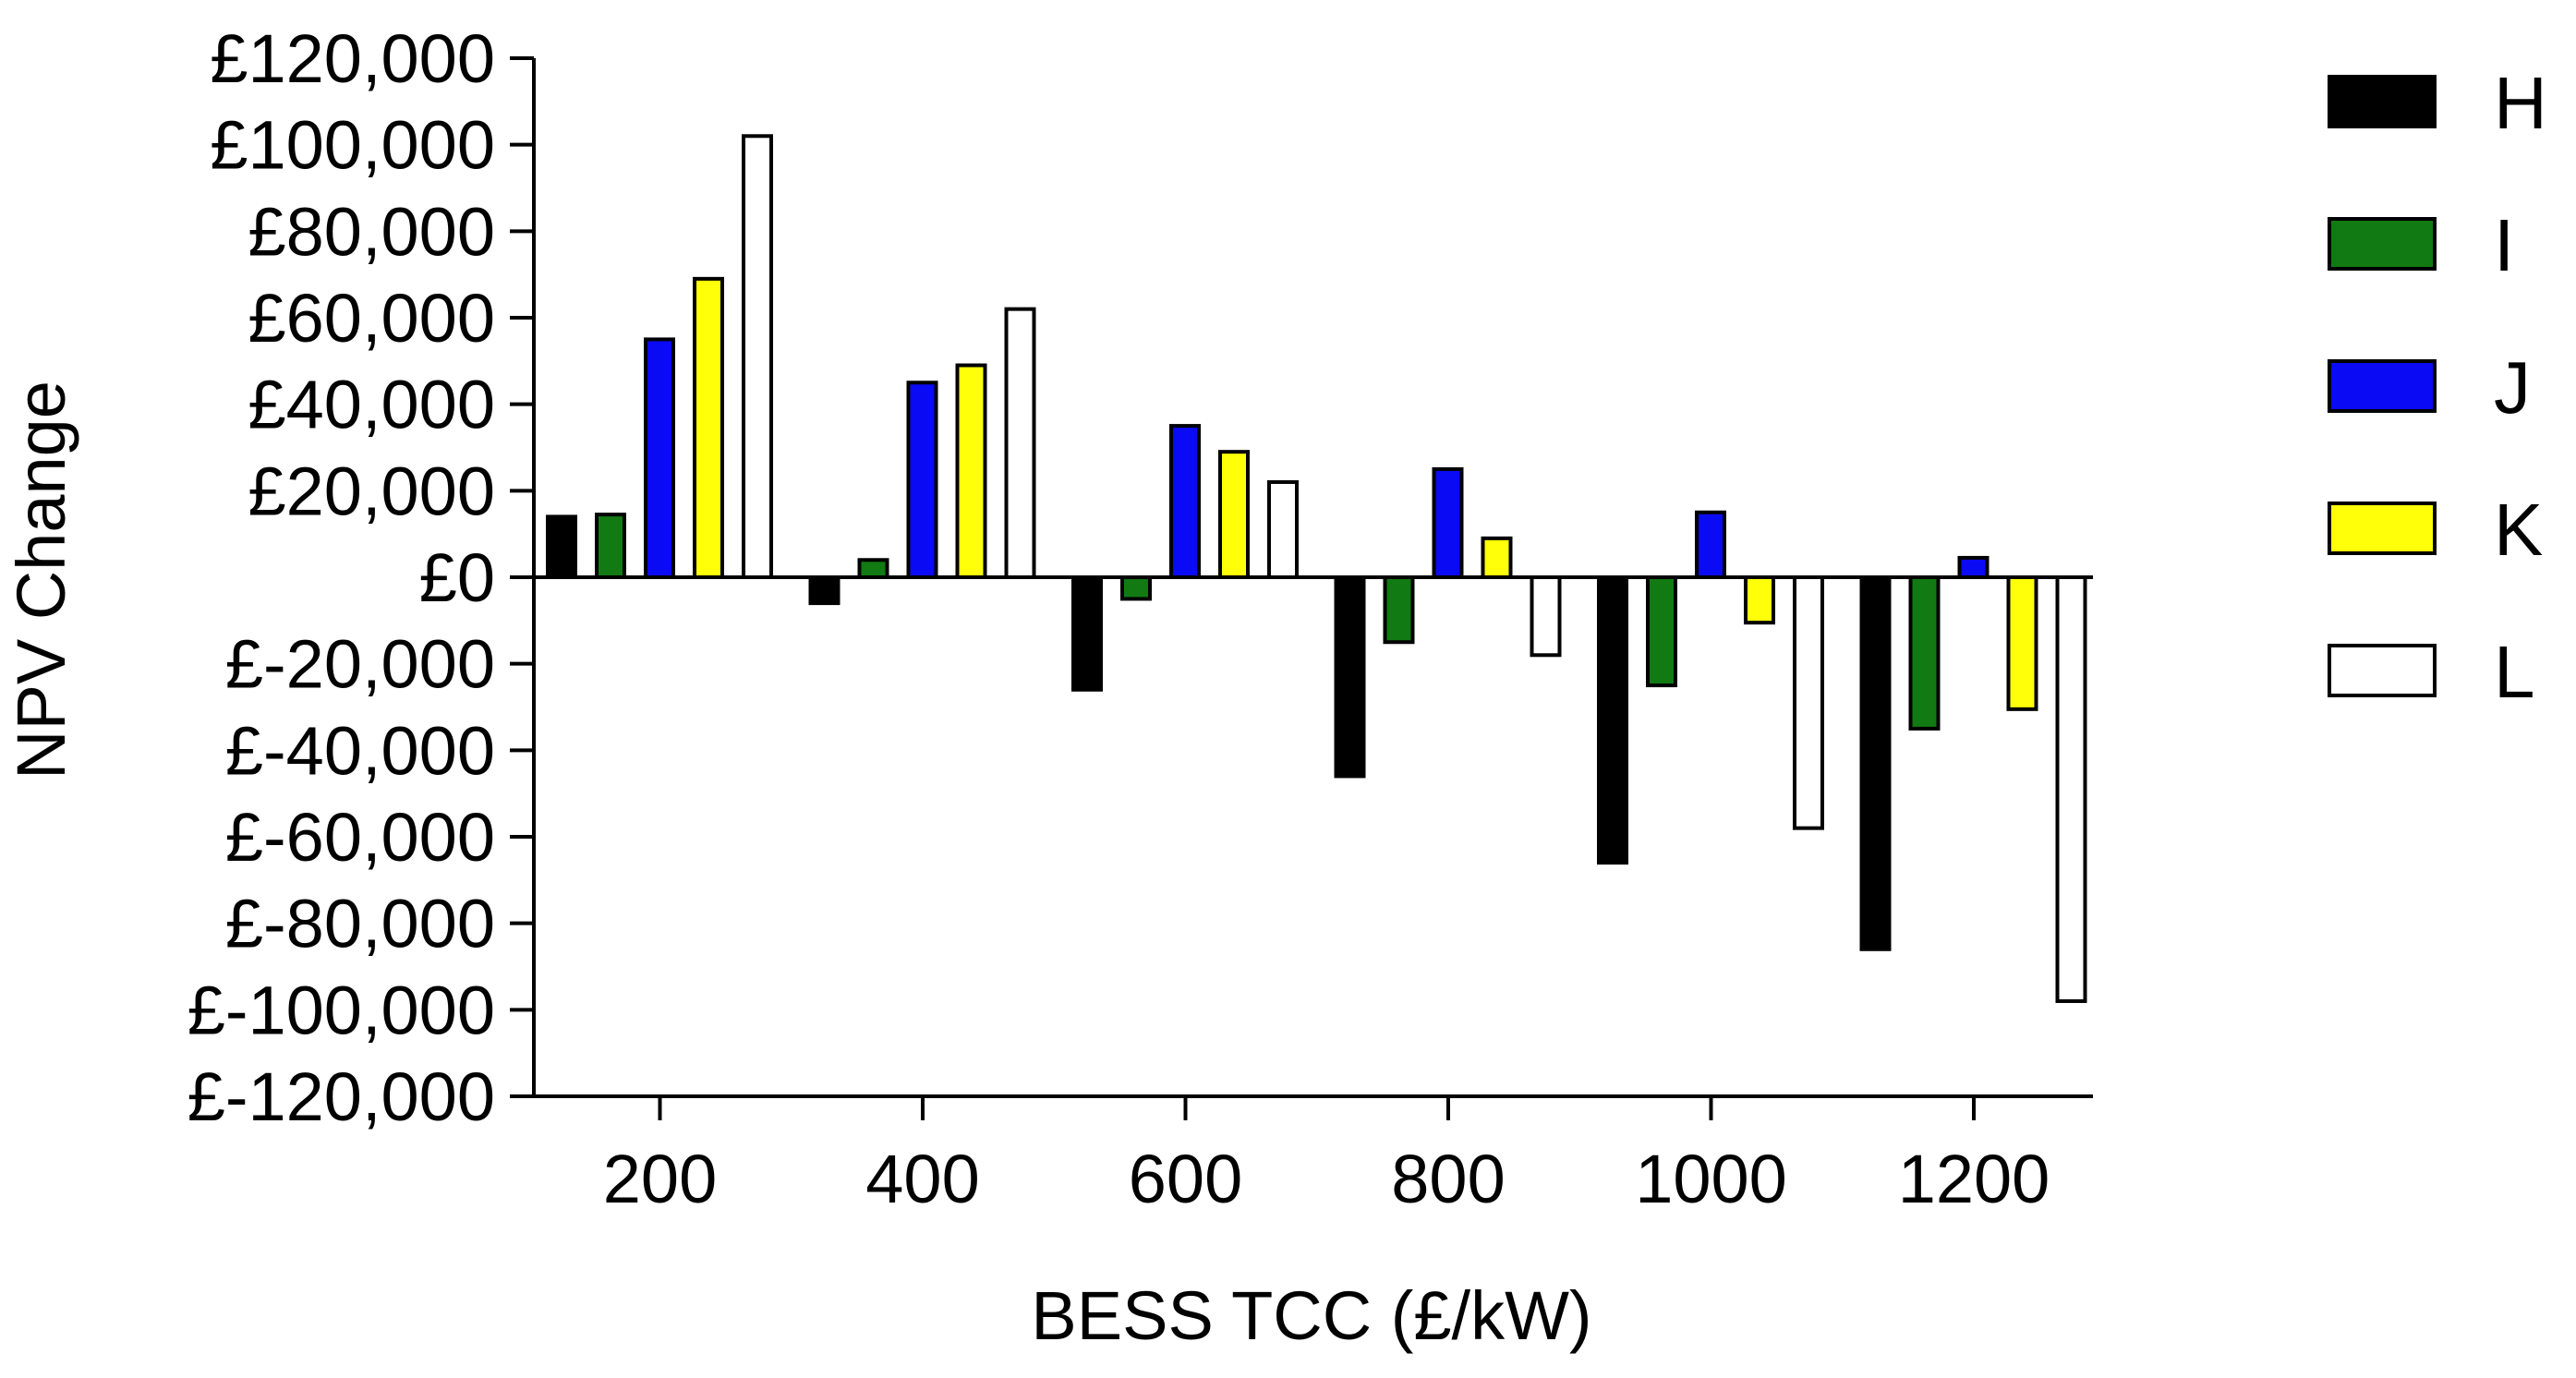  I want to click on legend-item-l: L, so click(2431, 672).